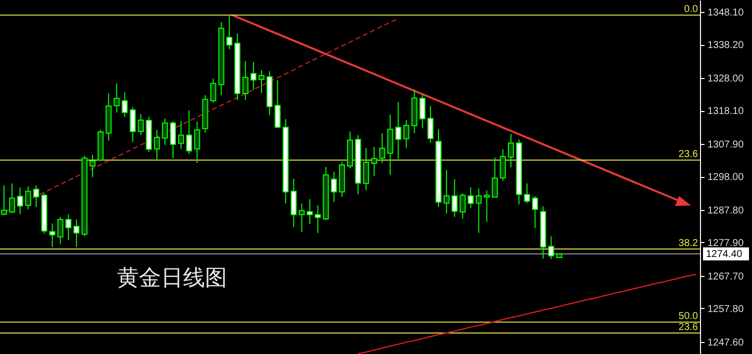  What do you see at coordinates (726, 210) in the screenshot?
I see `y-tick-label: 1287.80` at bounding box center [726, 210].